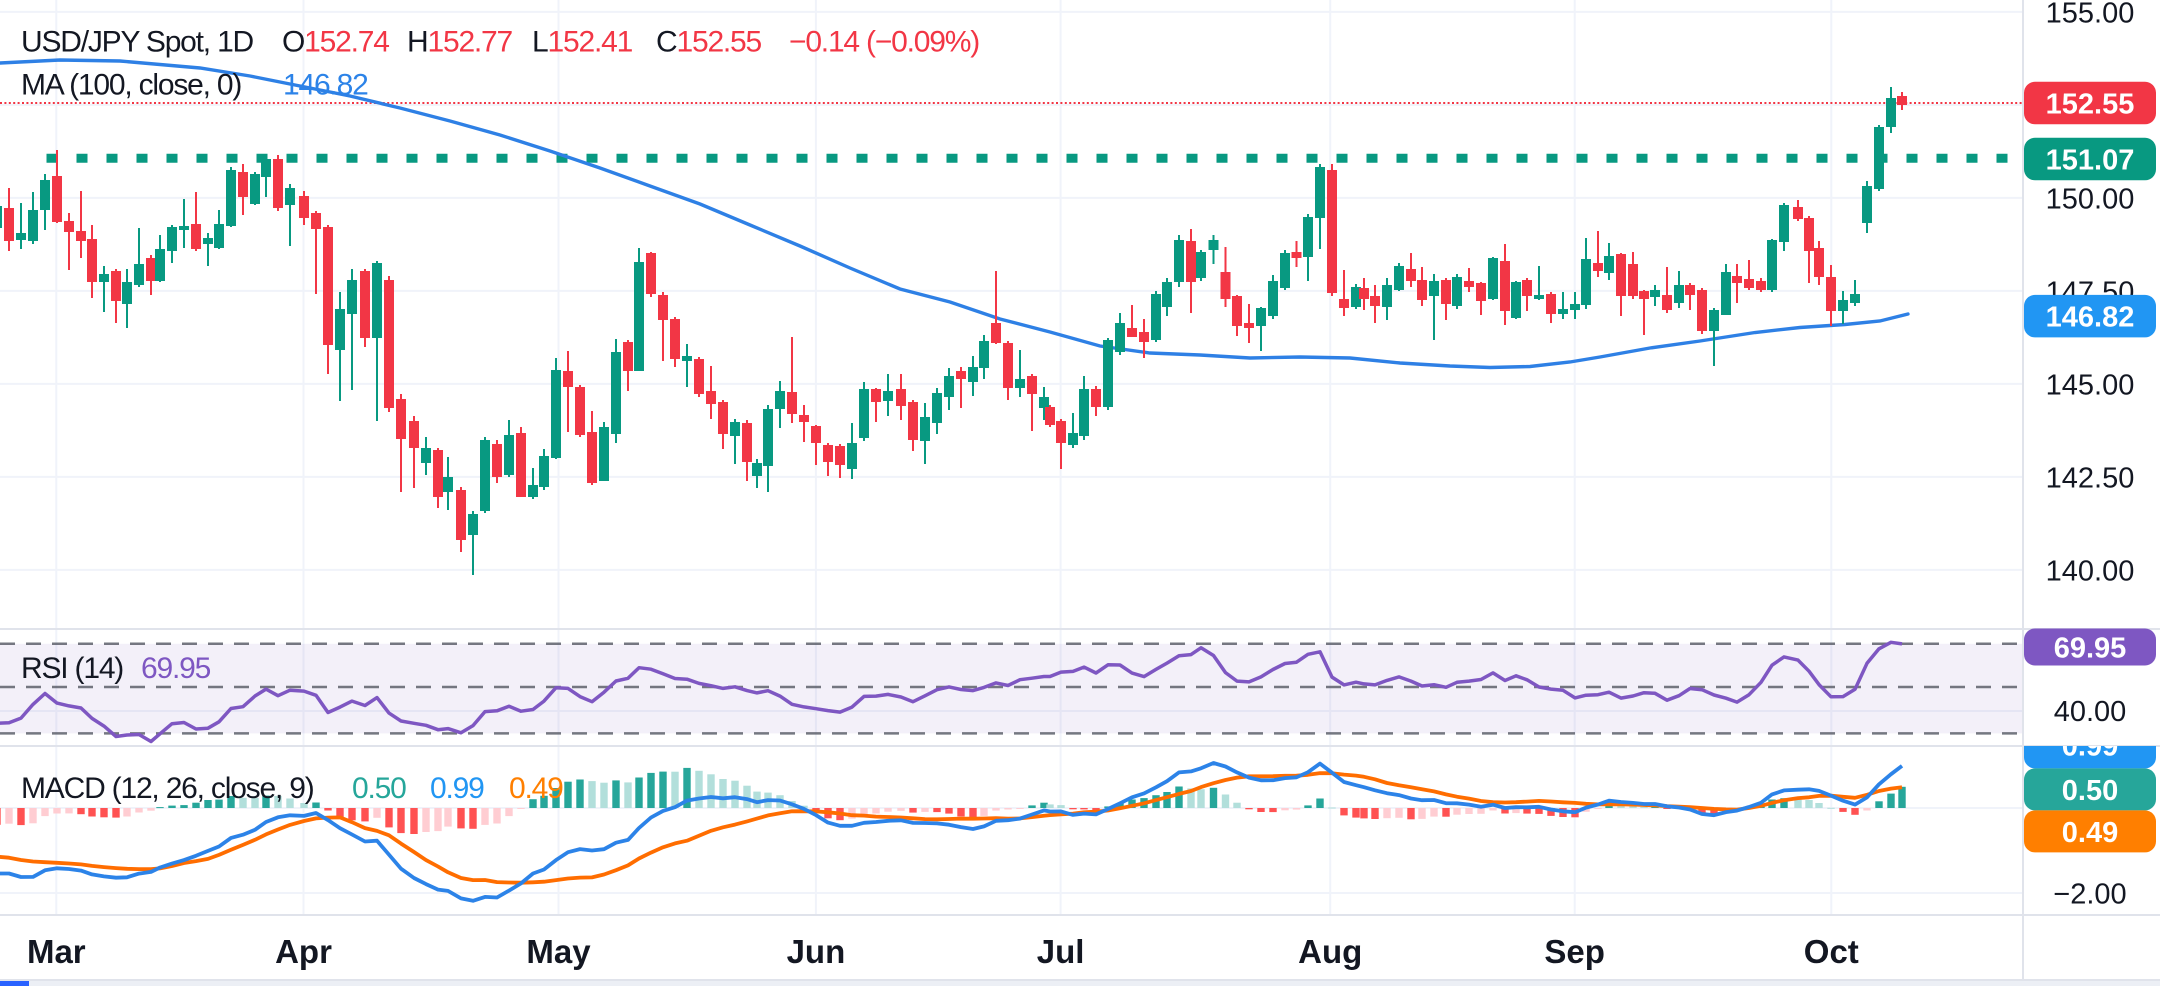 The image size is (2160, 986). What do you see at coordinates (2090, 479) in the screenshot?
I see `svg-text: 142.50` at bounding box center [2090, 479].